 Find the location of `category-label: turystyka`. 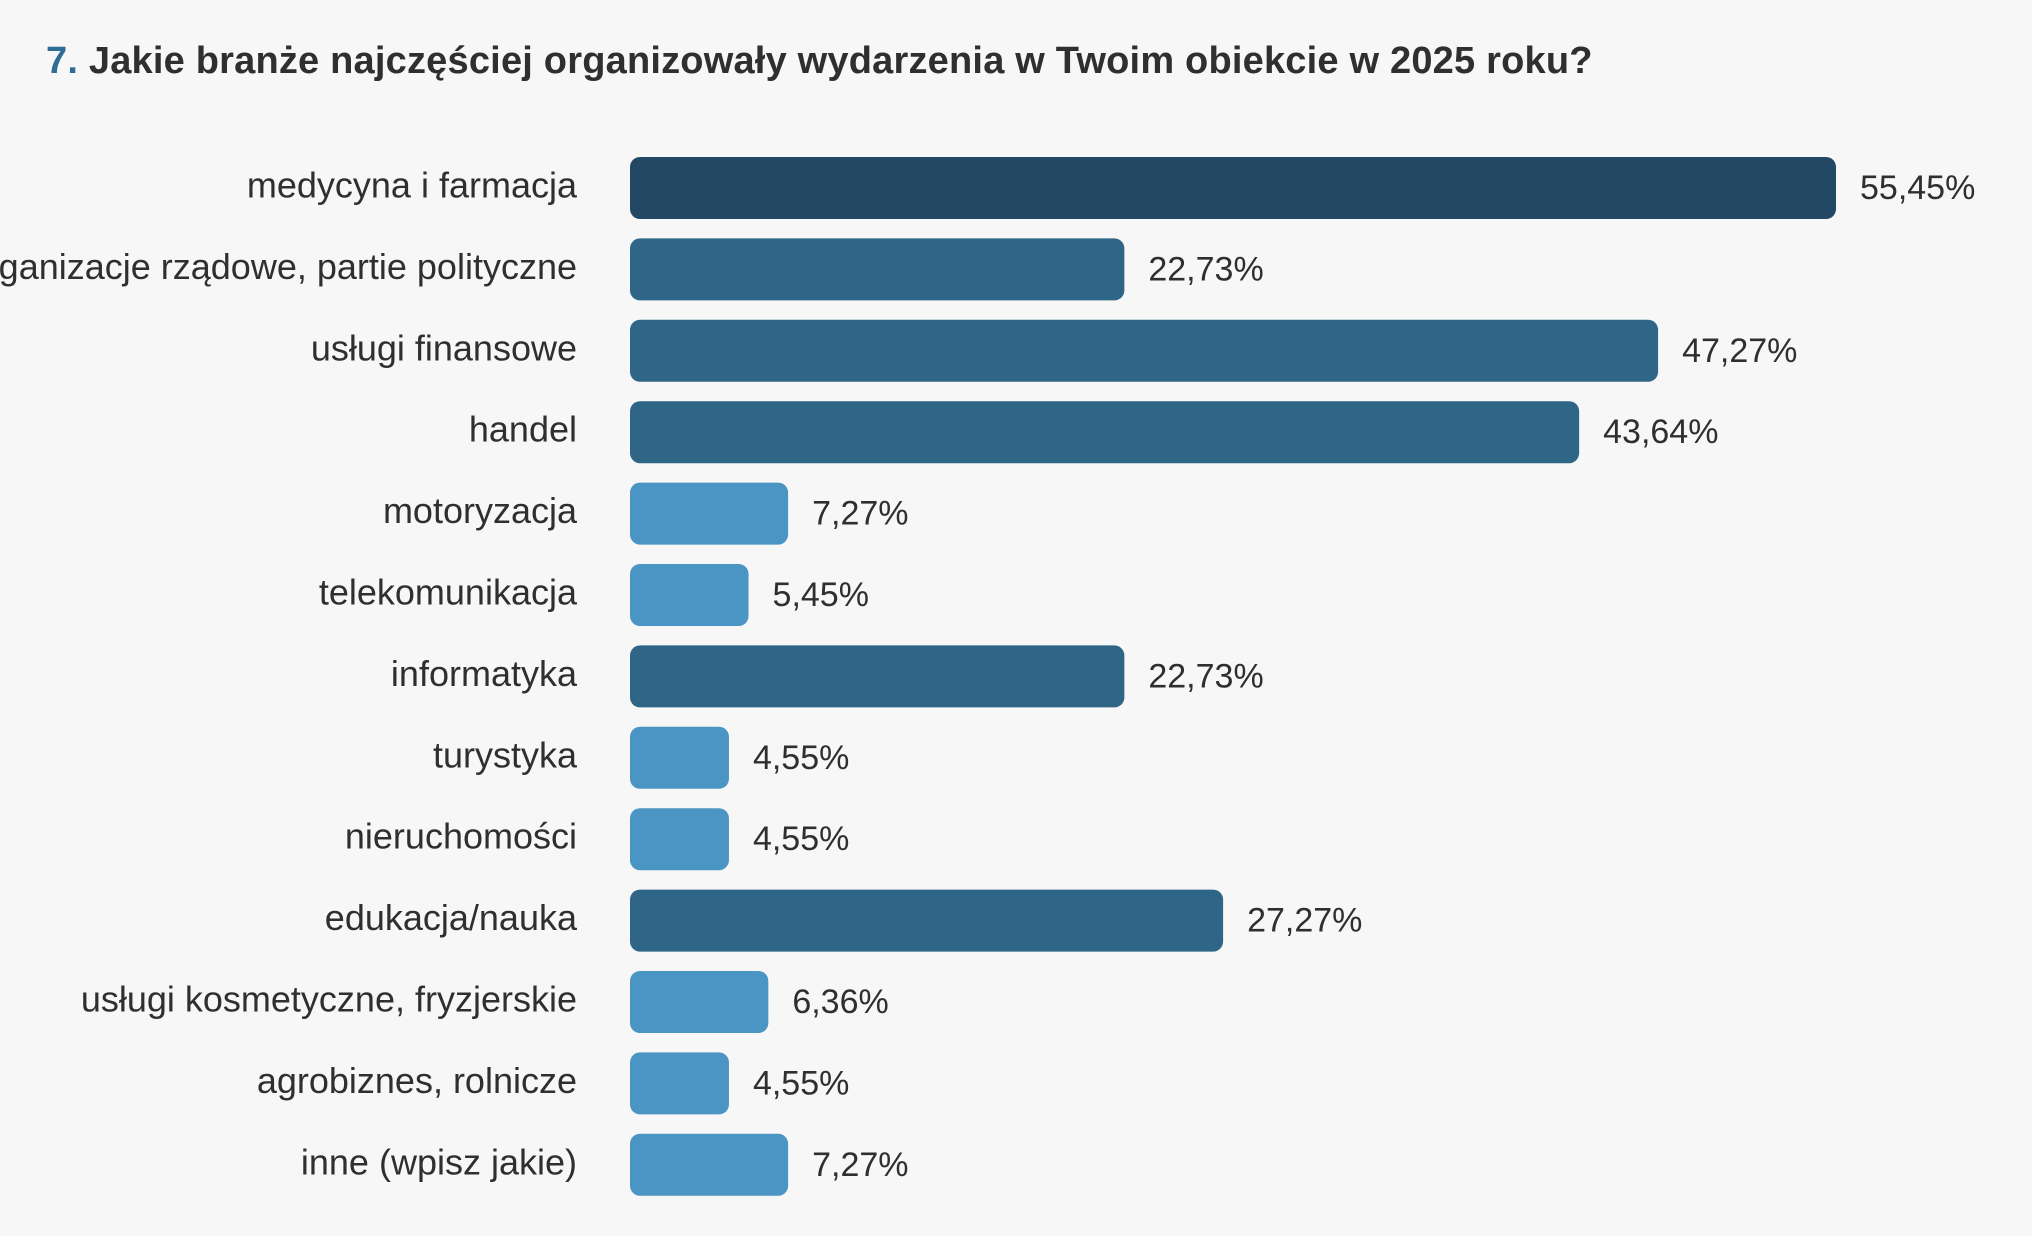

category-label: turystyka is located at coordinates (505, 754).